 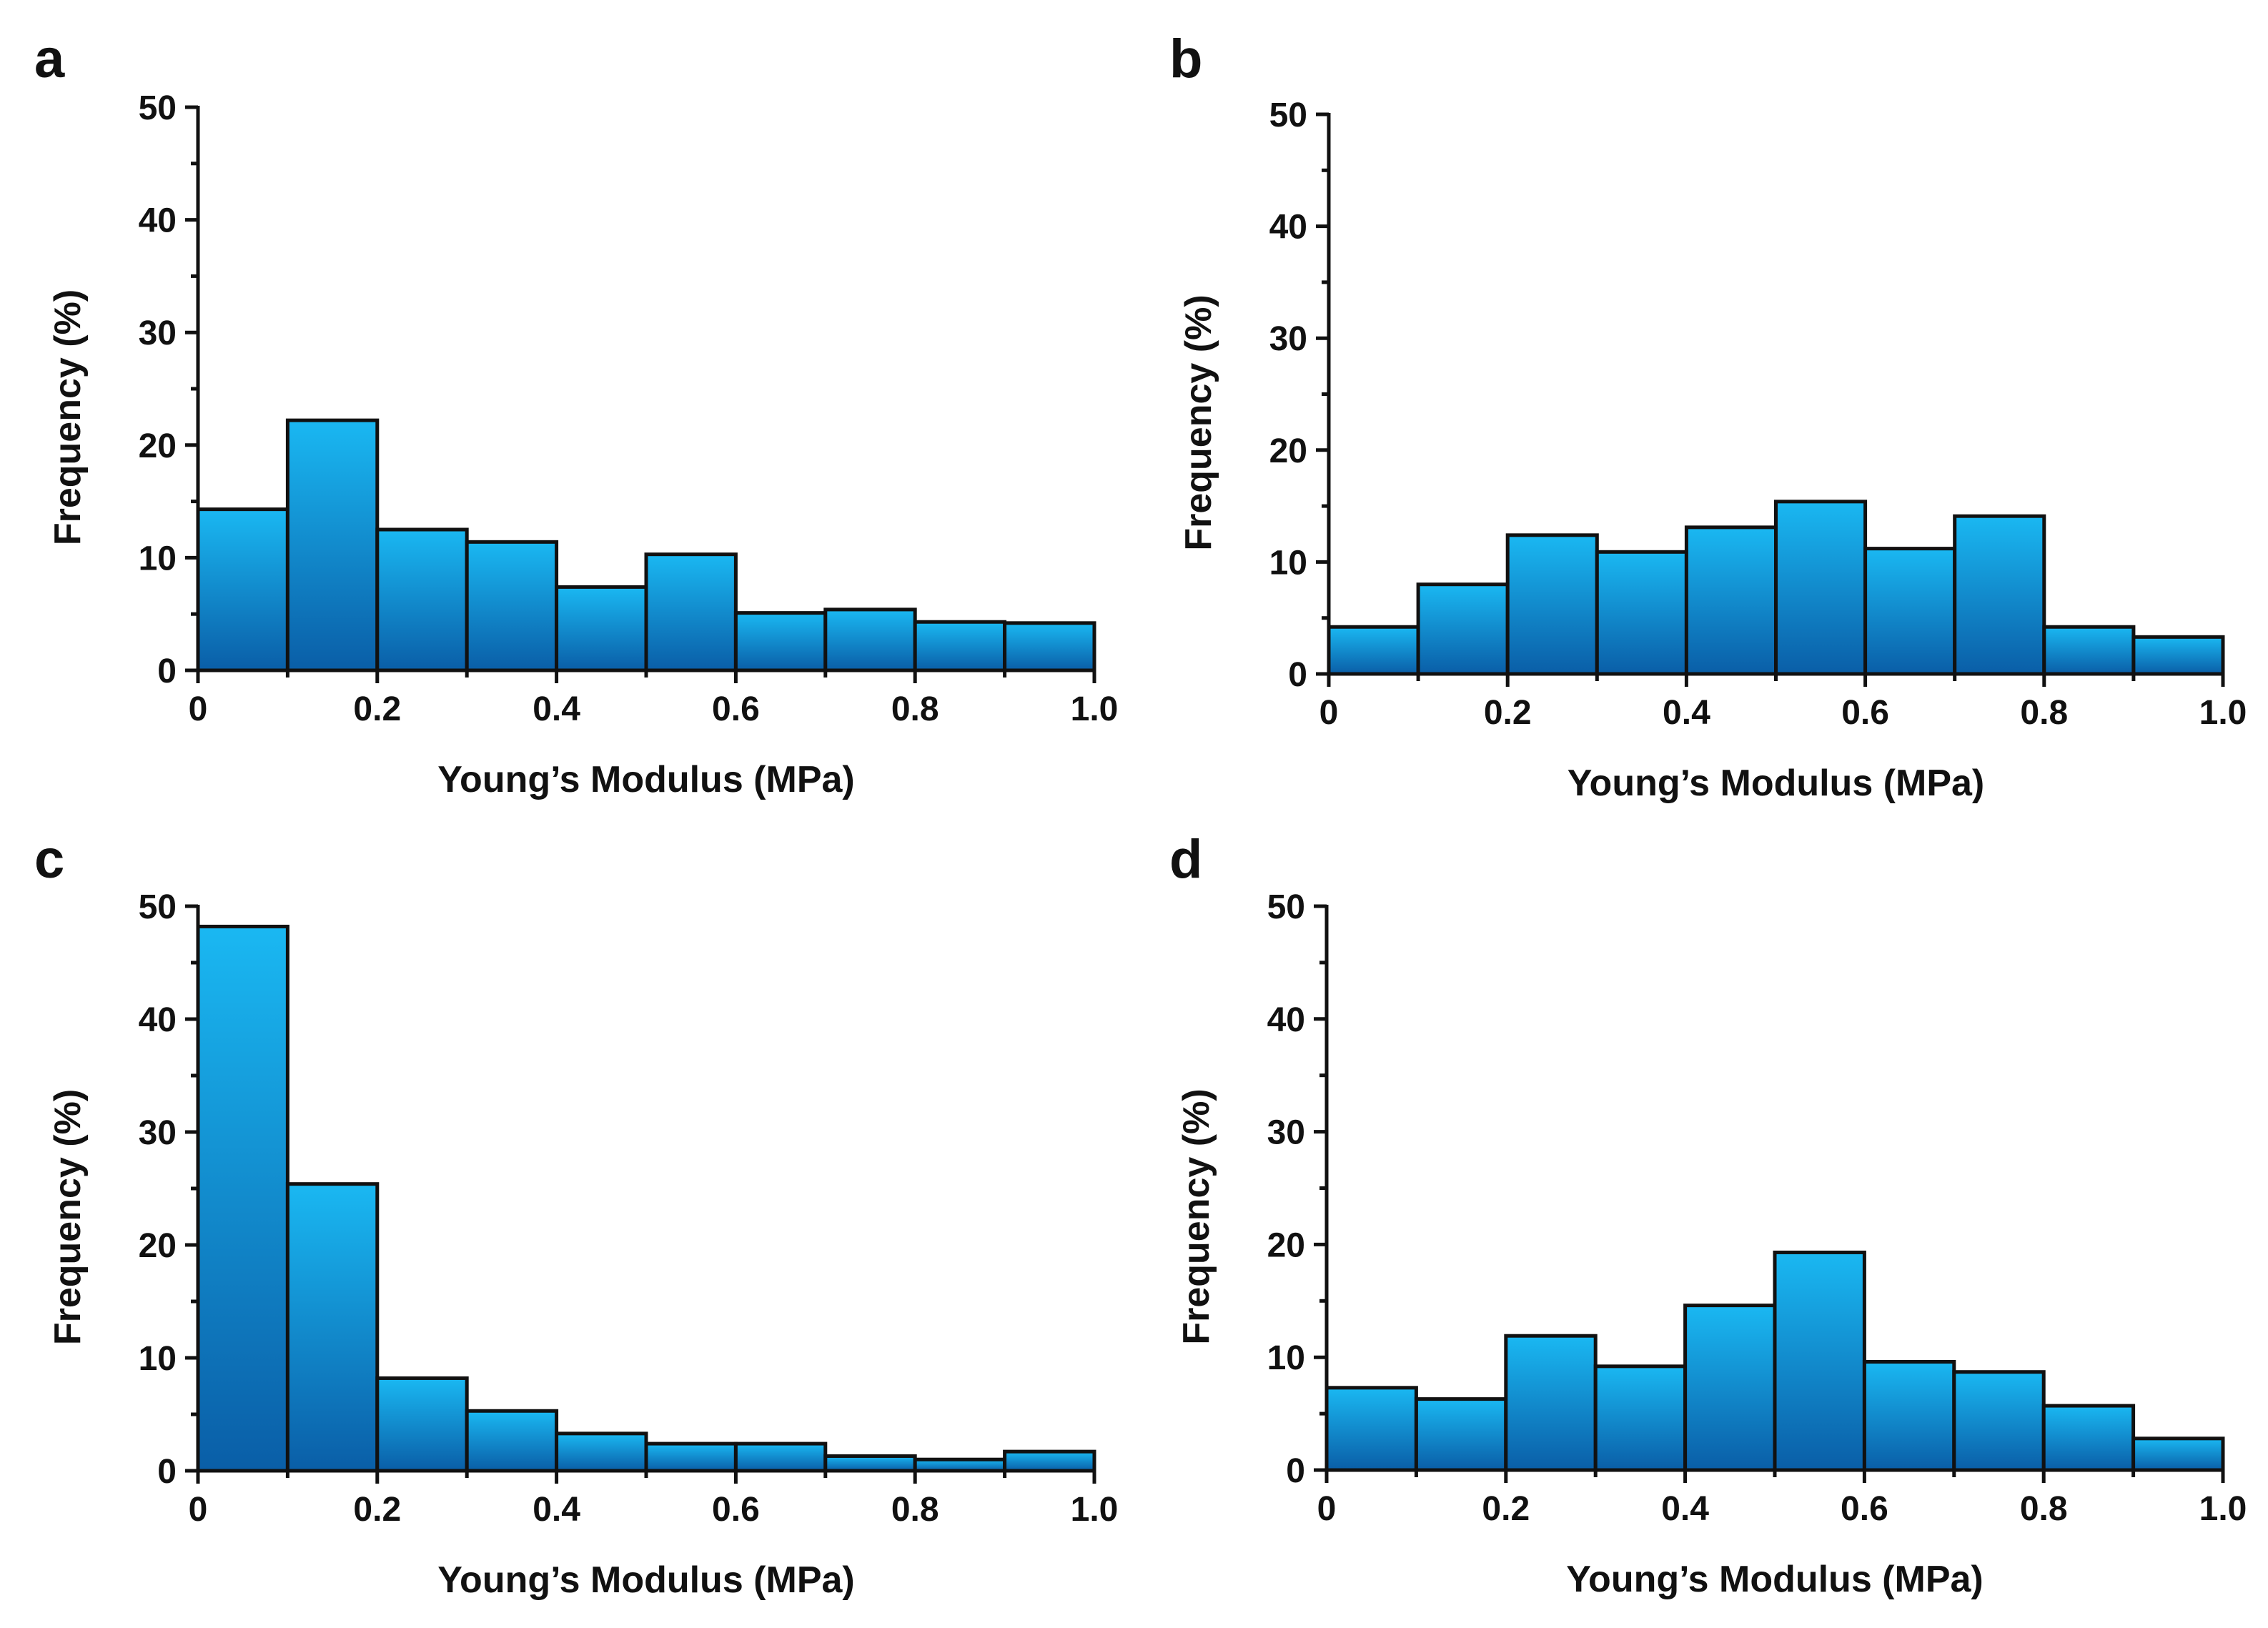 I want to click on panel-label: b, so click(x=1185, y=59).